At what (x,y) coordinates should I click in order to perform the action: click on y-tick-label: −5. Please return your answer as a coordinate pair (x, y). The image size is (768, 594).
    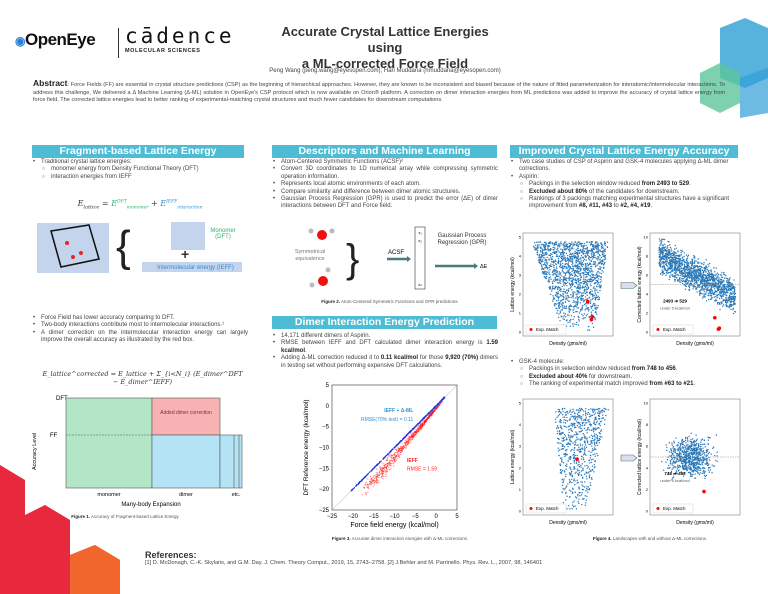
    Looking at the image, I should click on (326, 428).